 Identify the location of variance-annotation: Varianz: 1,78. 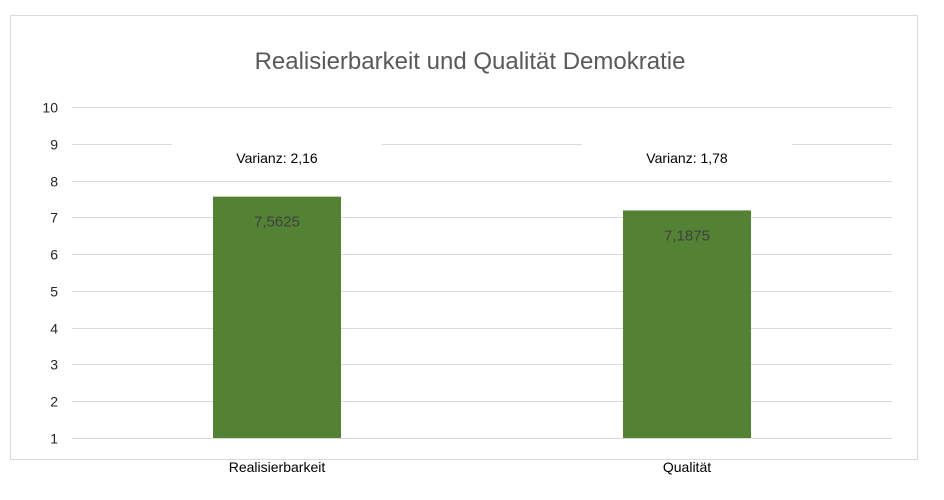
(687, 158).